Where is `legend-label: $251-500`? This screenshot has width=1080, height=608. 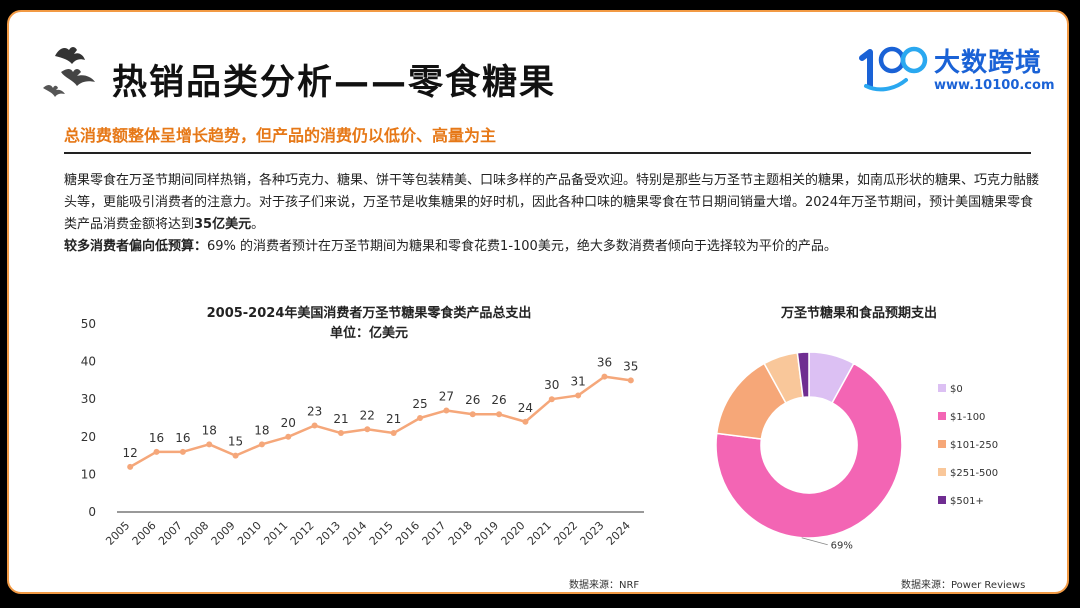
legend-label: $251-500 is located at coordinates (974, 473).